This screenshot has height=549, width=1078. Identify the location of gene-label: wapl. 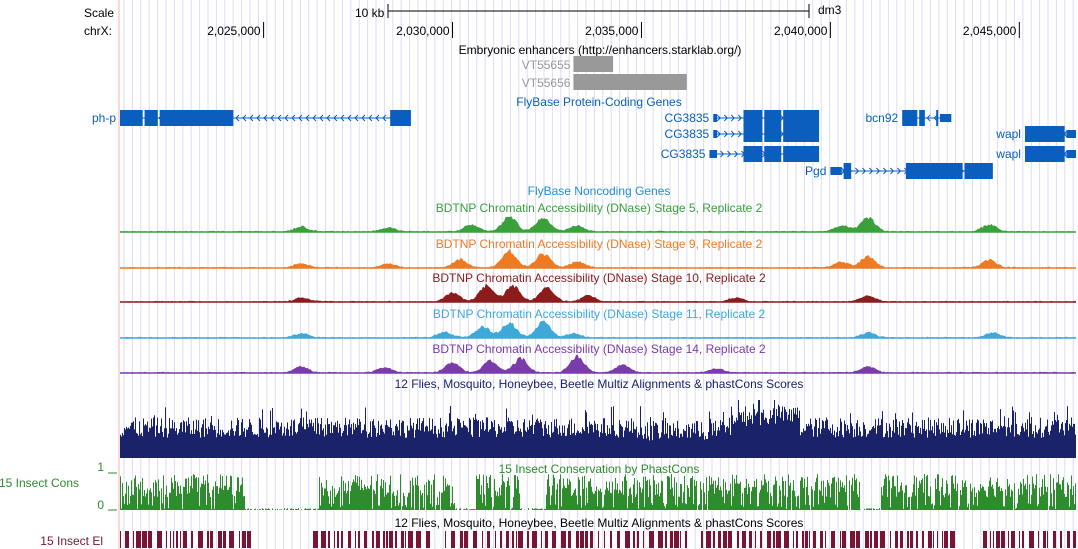
(1008, 134).